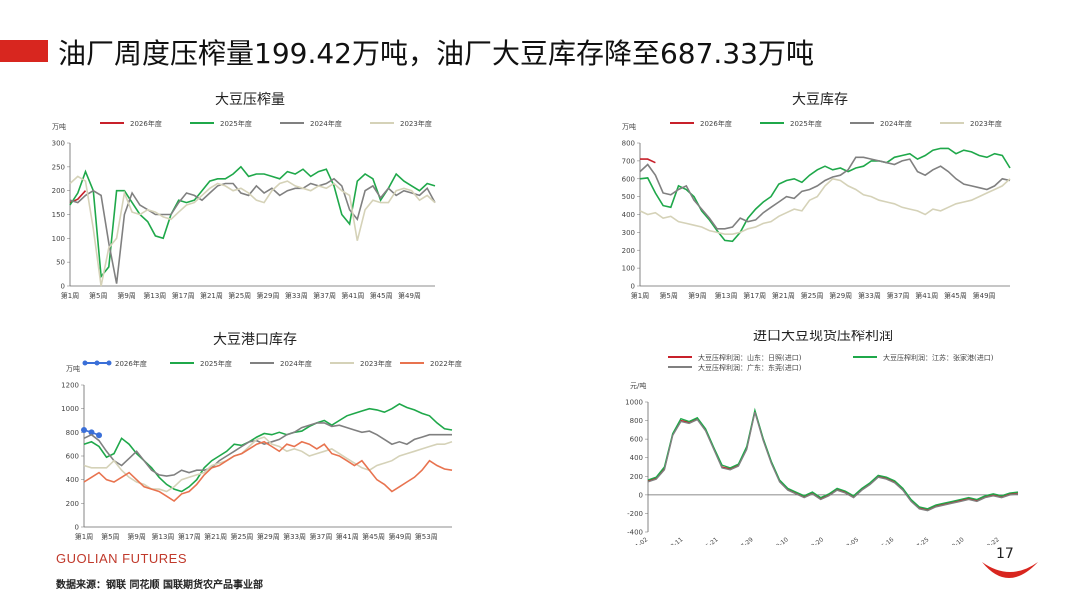  Describe the element at coordinates (879, 540) in the screenshot. I see `x-tick-label: 2025-05-16` at that location.